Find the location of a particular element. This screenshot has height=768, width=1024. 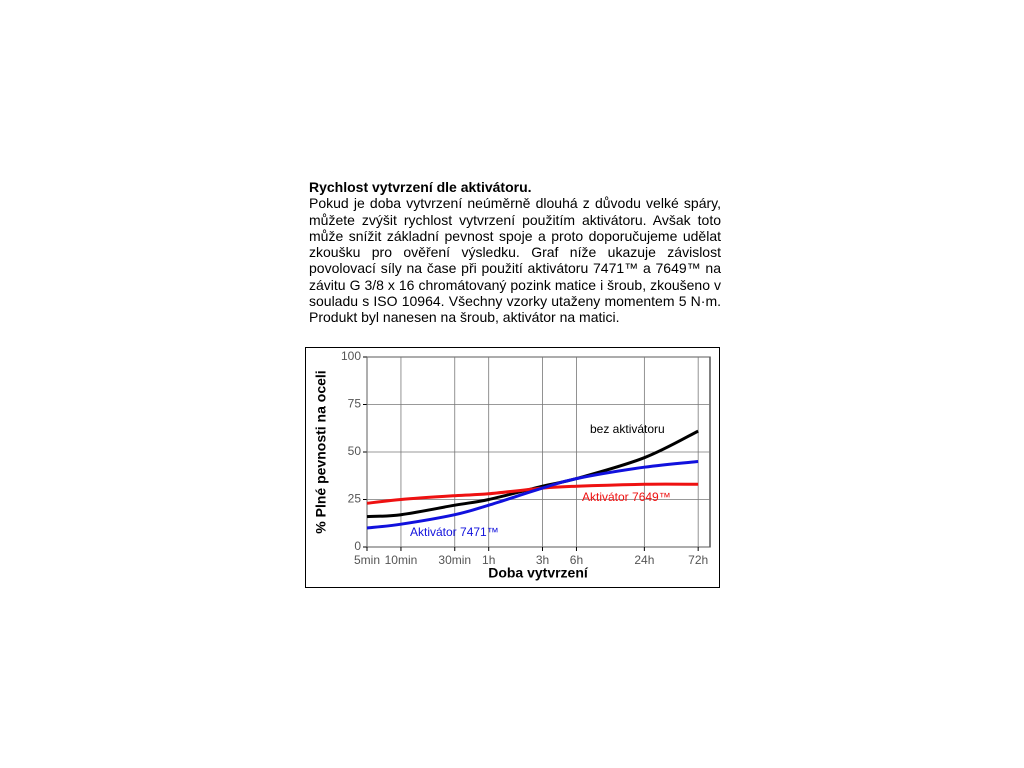

x-tick-label: 30min is located at coordinates (454, 560).